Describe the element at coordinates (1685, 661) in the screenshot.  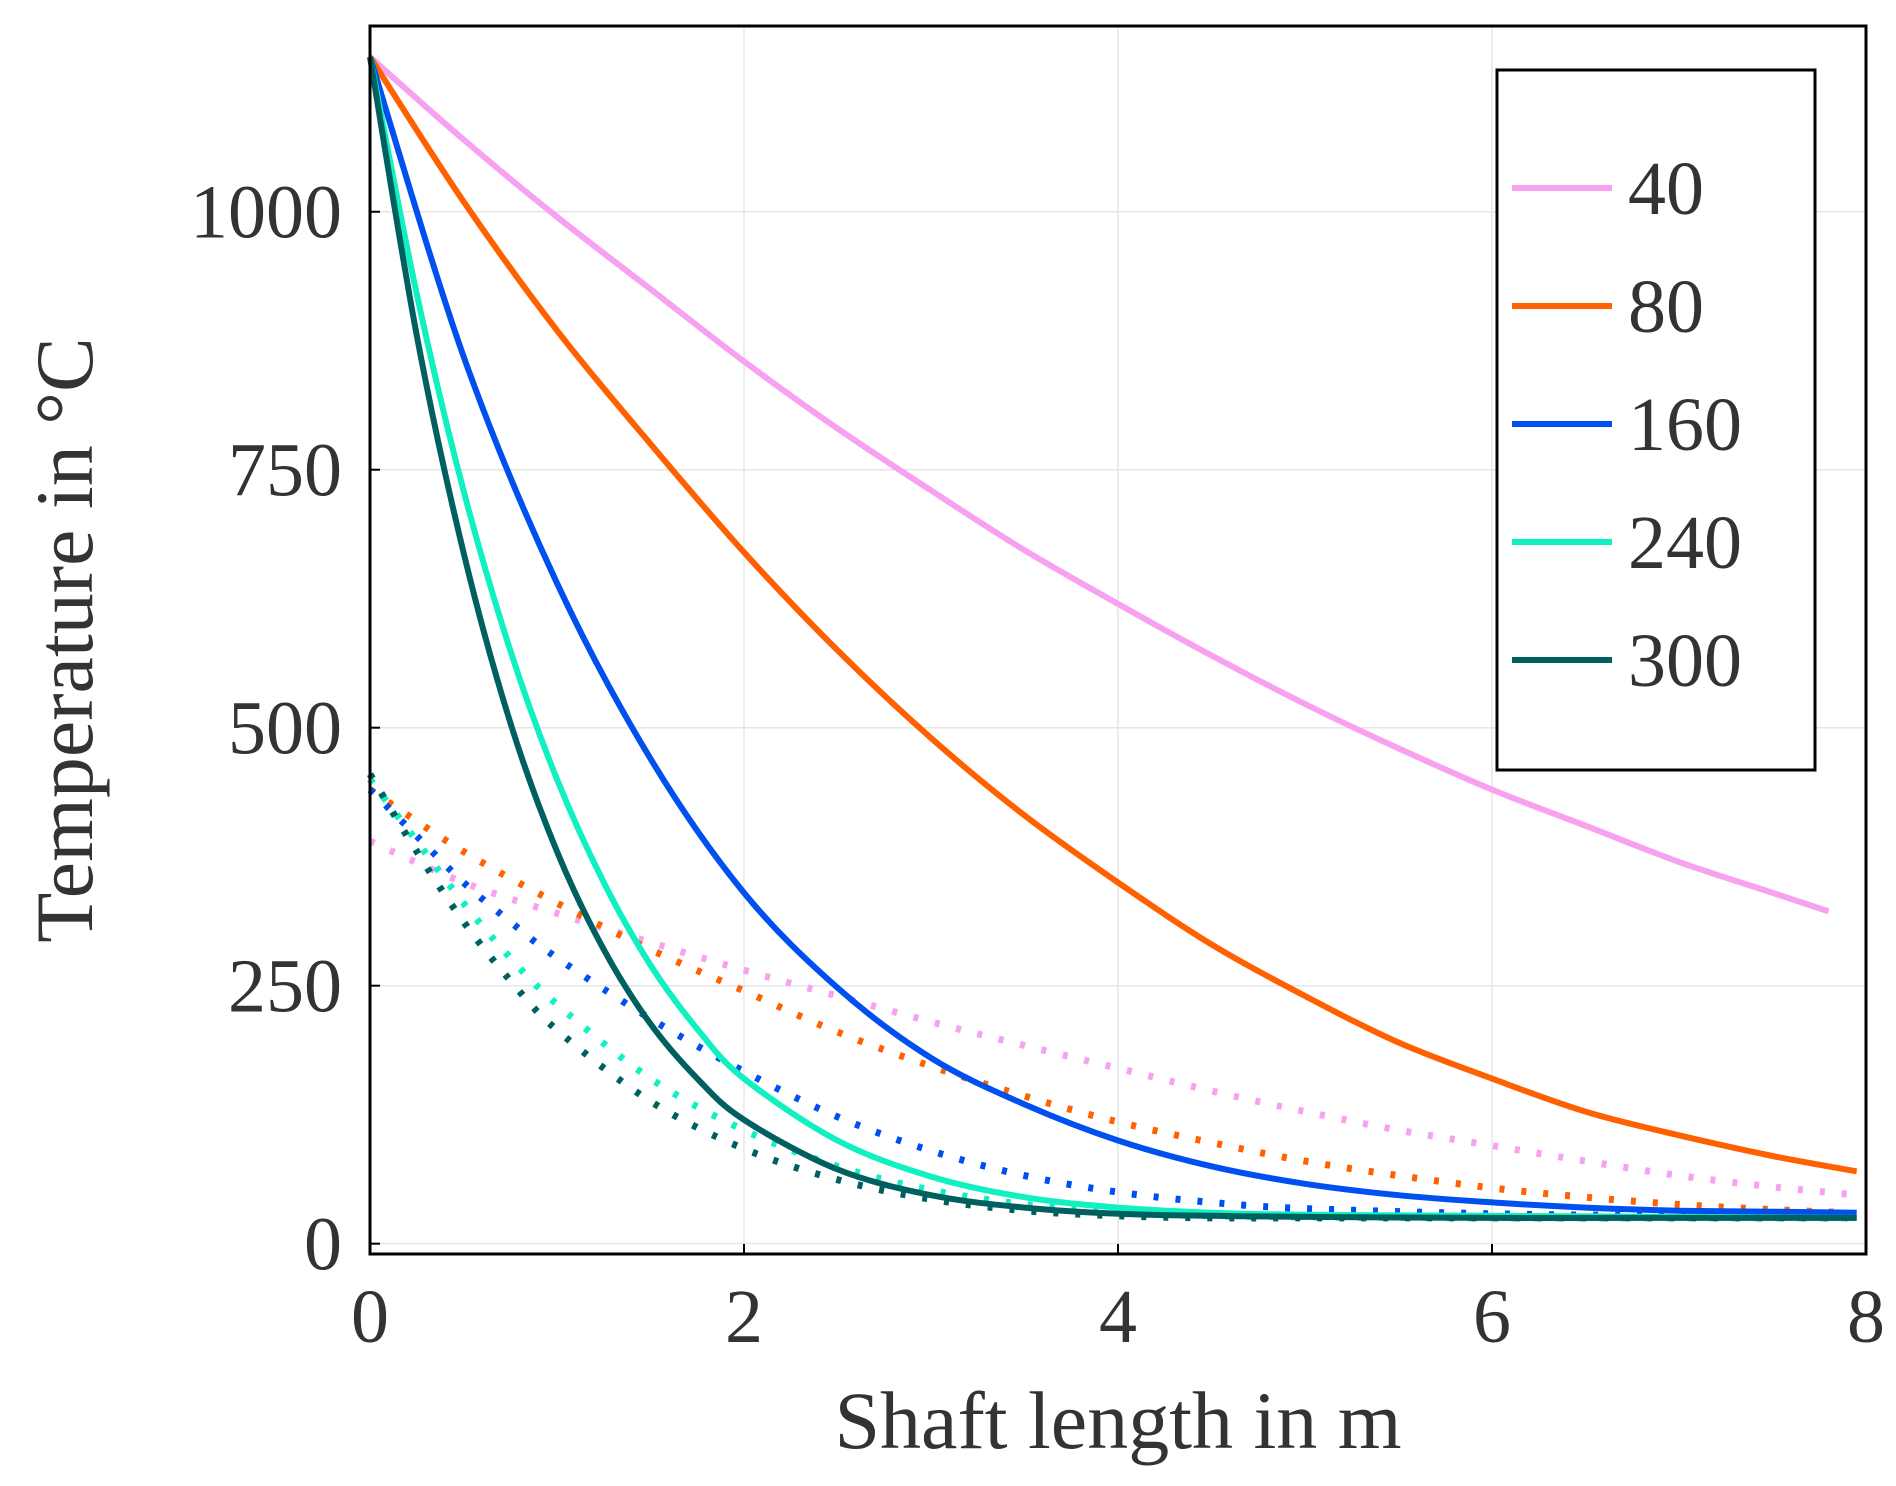
I see `legend-label-300: 300` at that location.